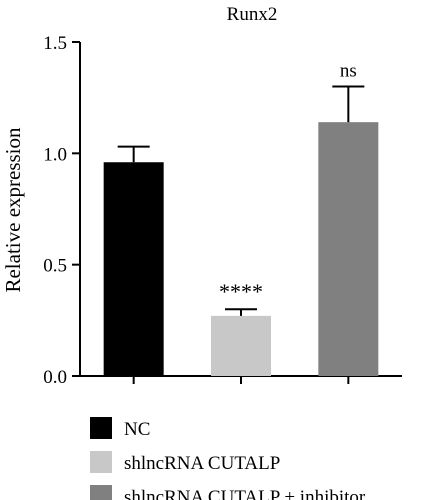  I want to click on y-tick-label: 1.5, so click(55, 43).